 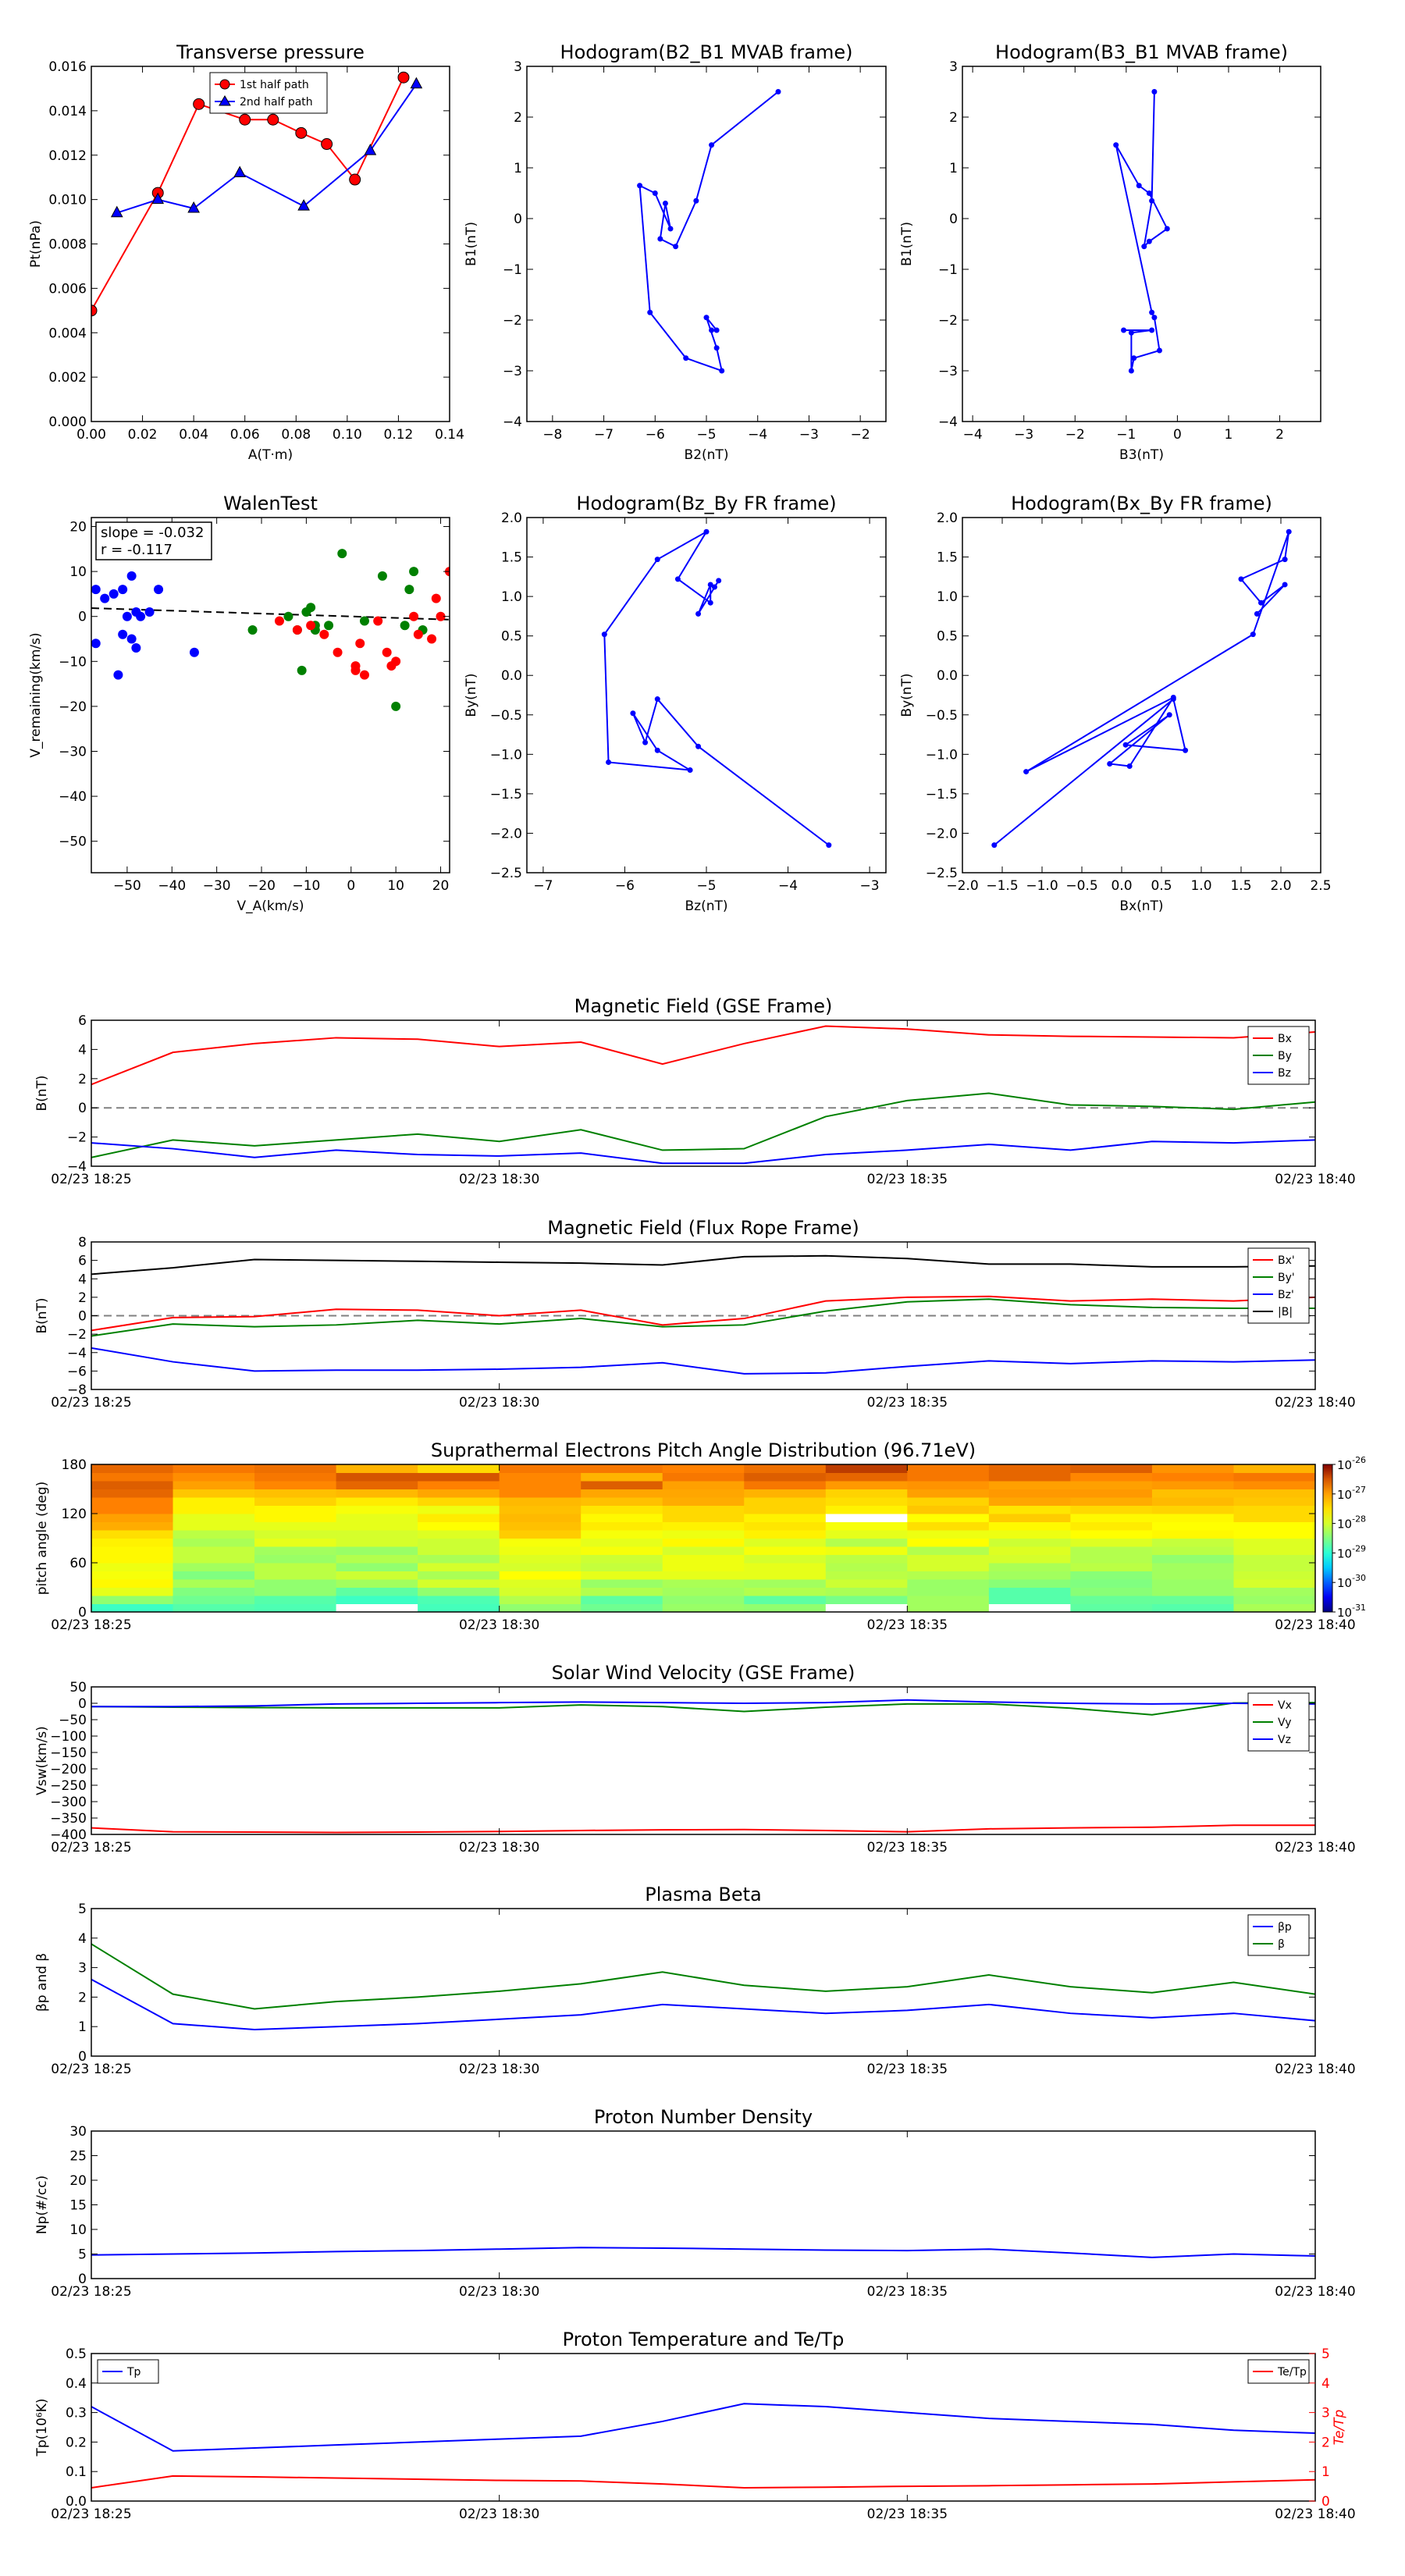 What do you see at coordinates (269, 93) in the screenshot?
I see `legend-frame` at bounding box center [269, 93].